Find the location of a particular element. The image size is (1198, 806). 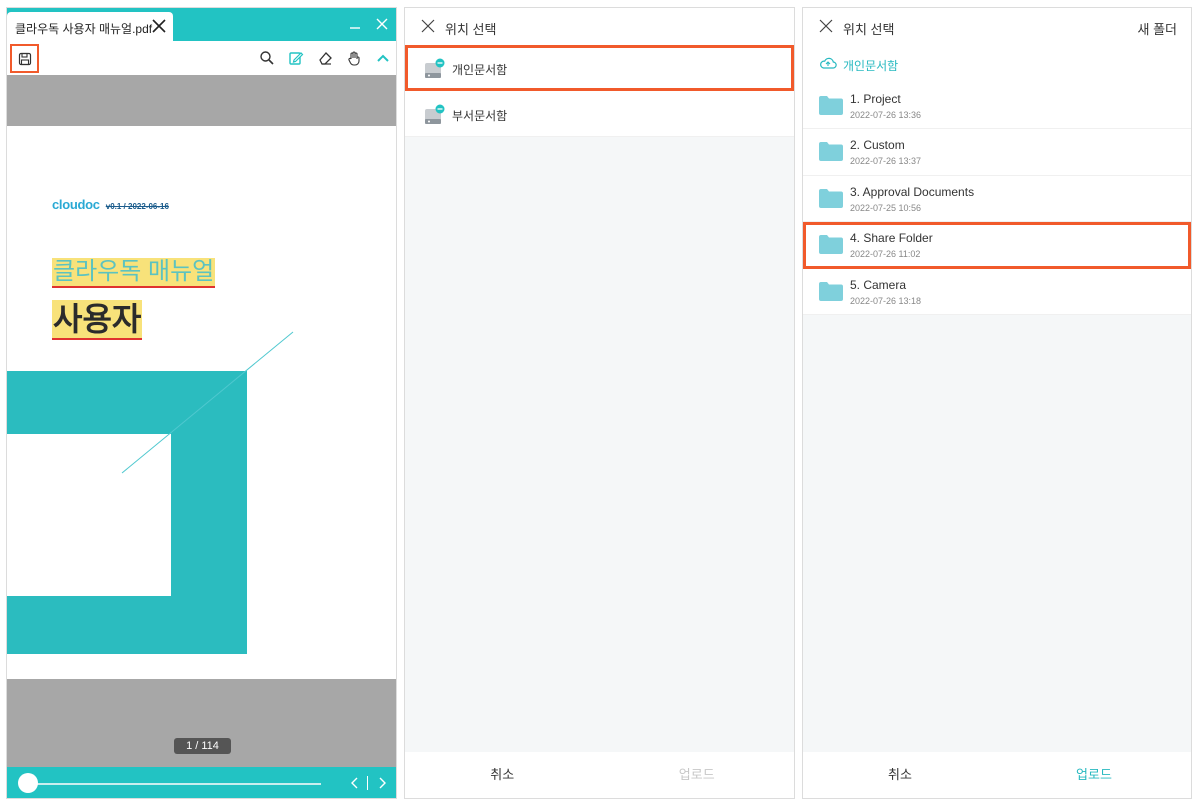

folder-name: 4. Share Folder is located at coordinates (891, 238).